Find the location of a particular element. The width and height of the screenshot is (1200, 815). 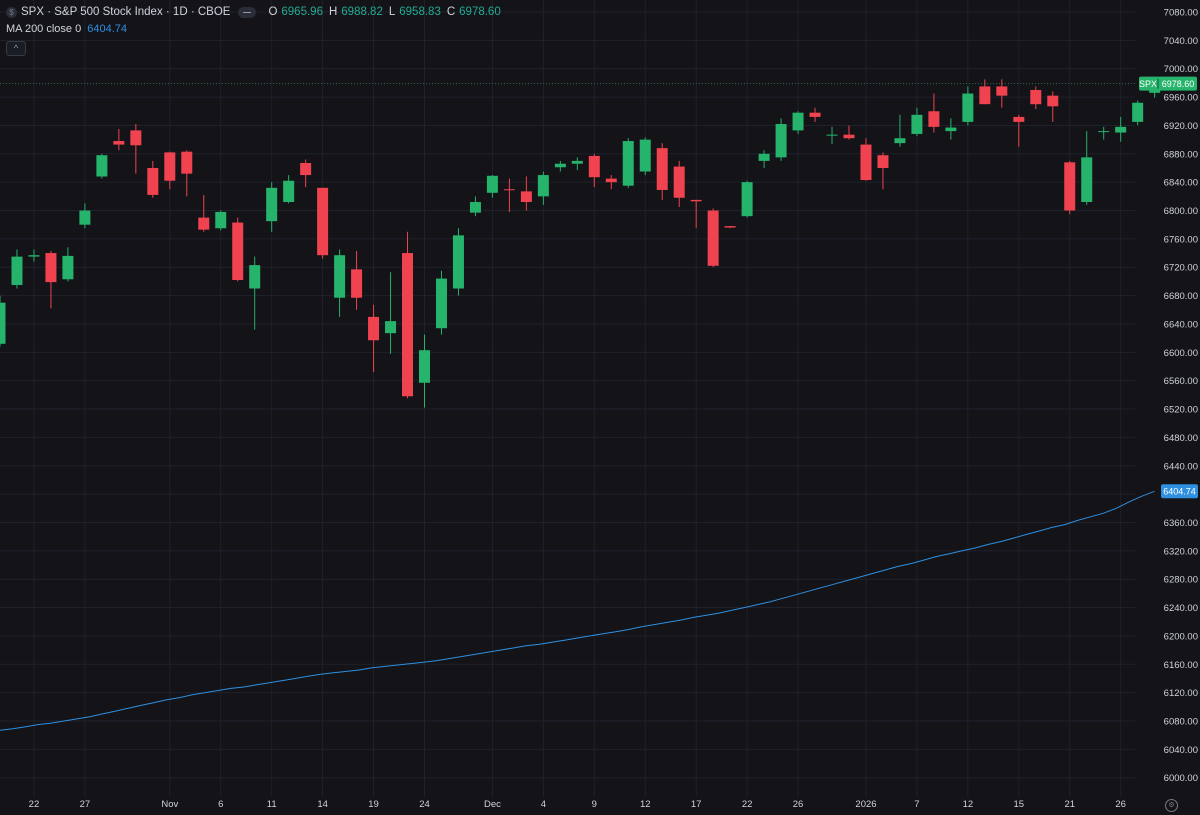

settings-gear-icon: ⚙ is located at coordinates (1171, 805).